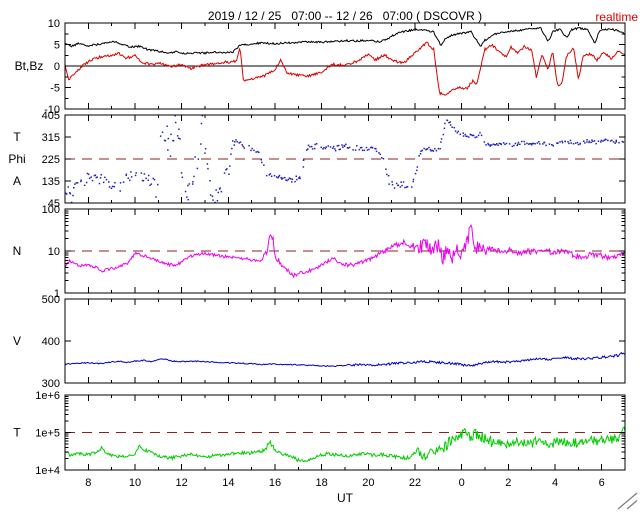 This screenshot has height=512, width=640. I want to click on y-tick-label: 0, so click(57, 67).